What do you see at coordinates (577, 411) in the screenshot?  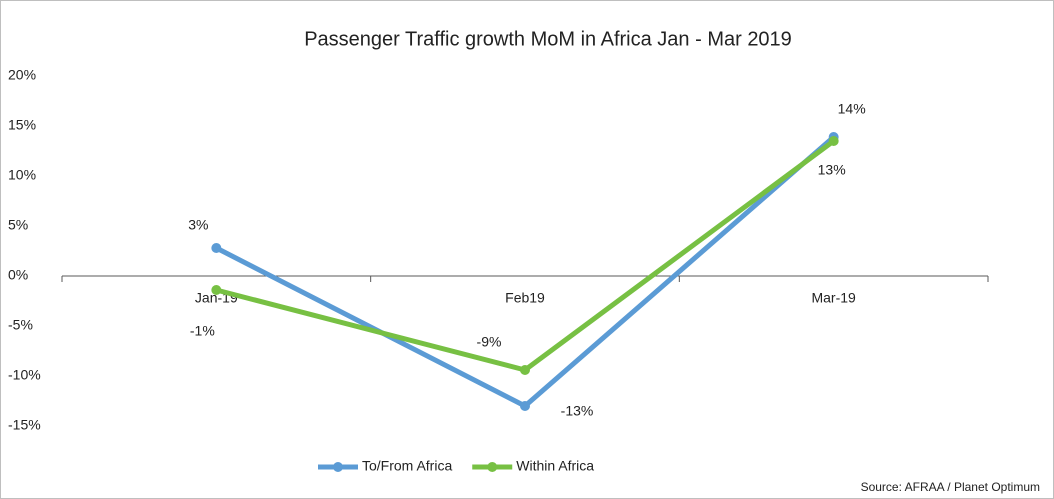 I see `data-label: -13%` at bounding box center [577, 411].